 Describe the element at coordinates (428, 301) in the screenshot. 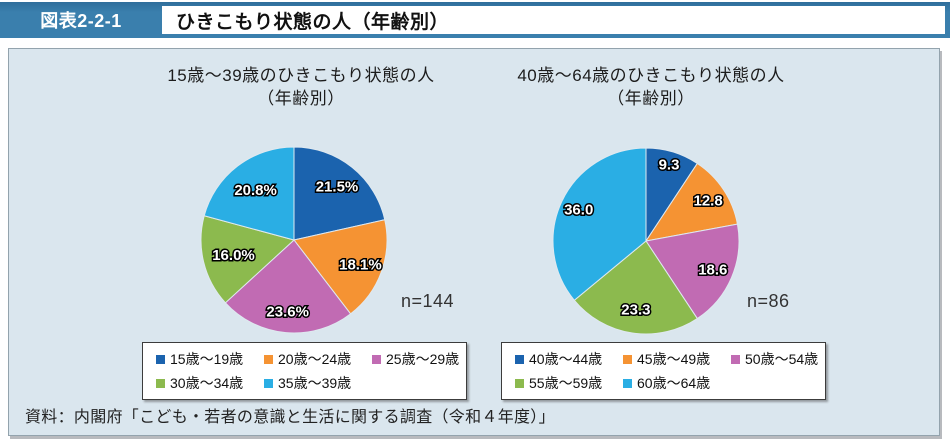

I see `left-sample-size-label: n=144` at that location.